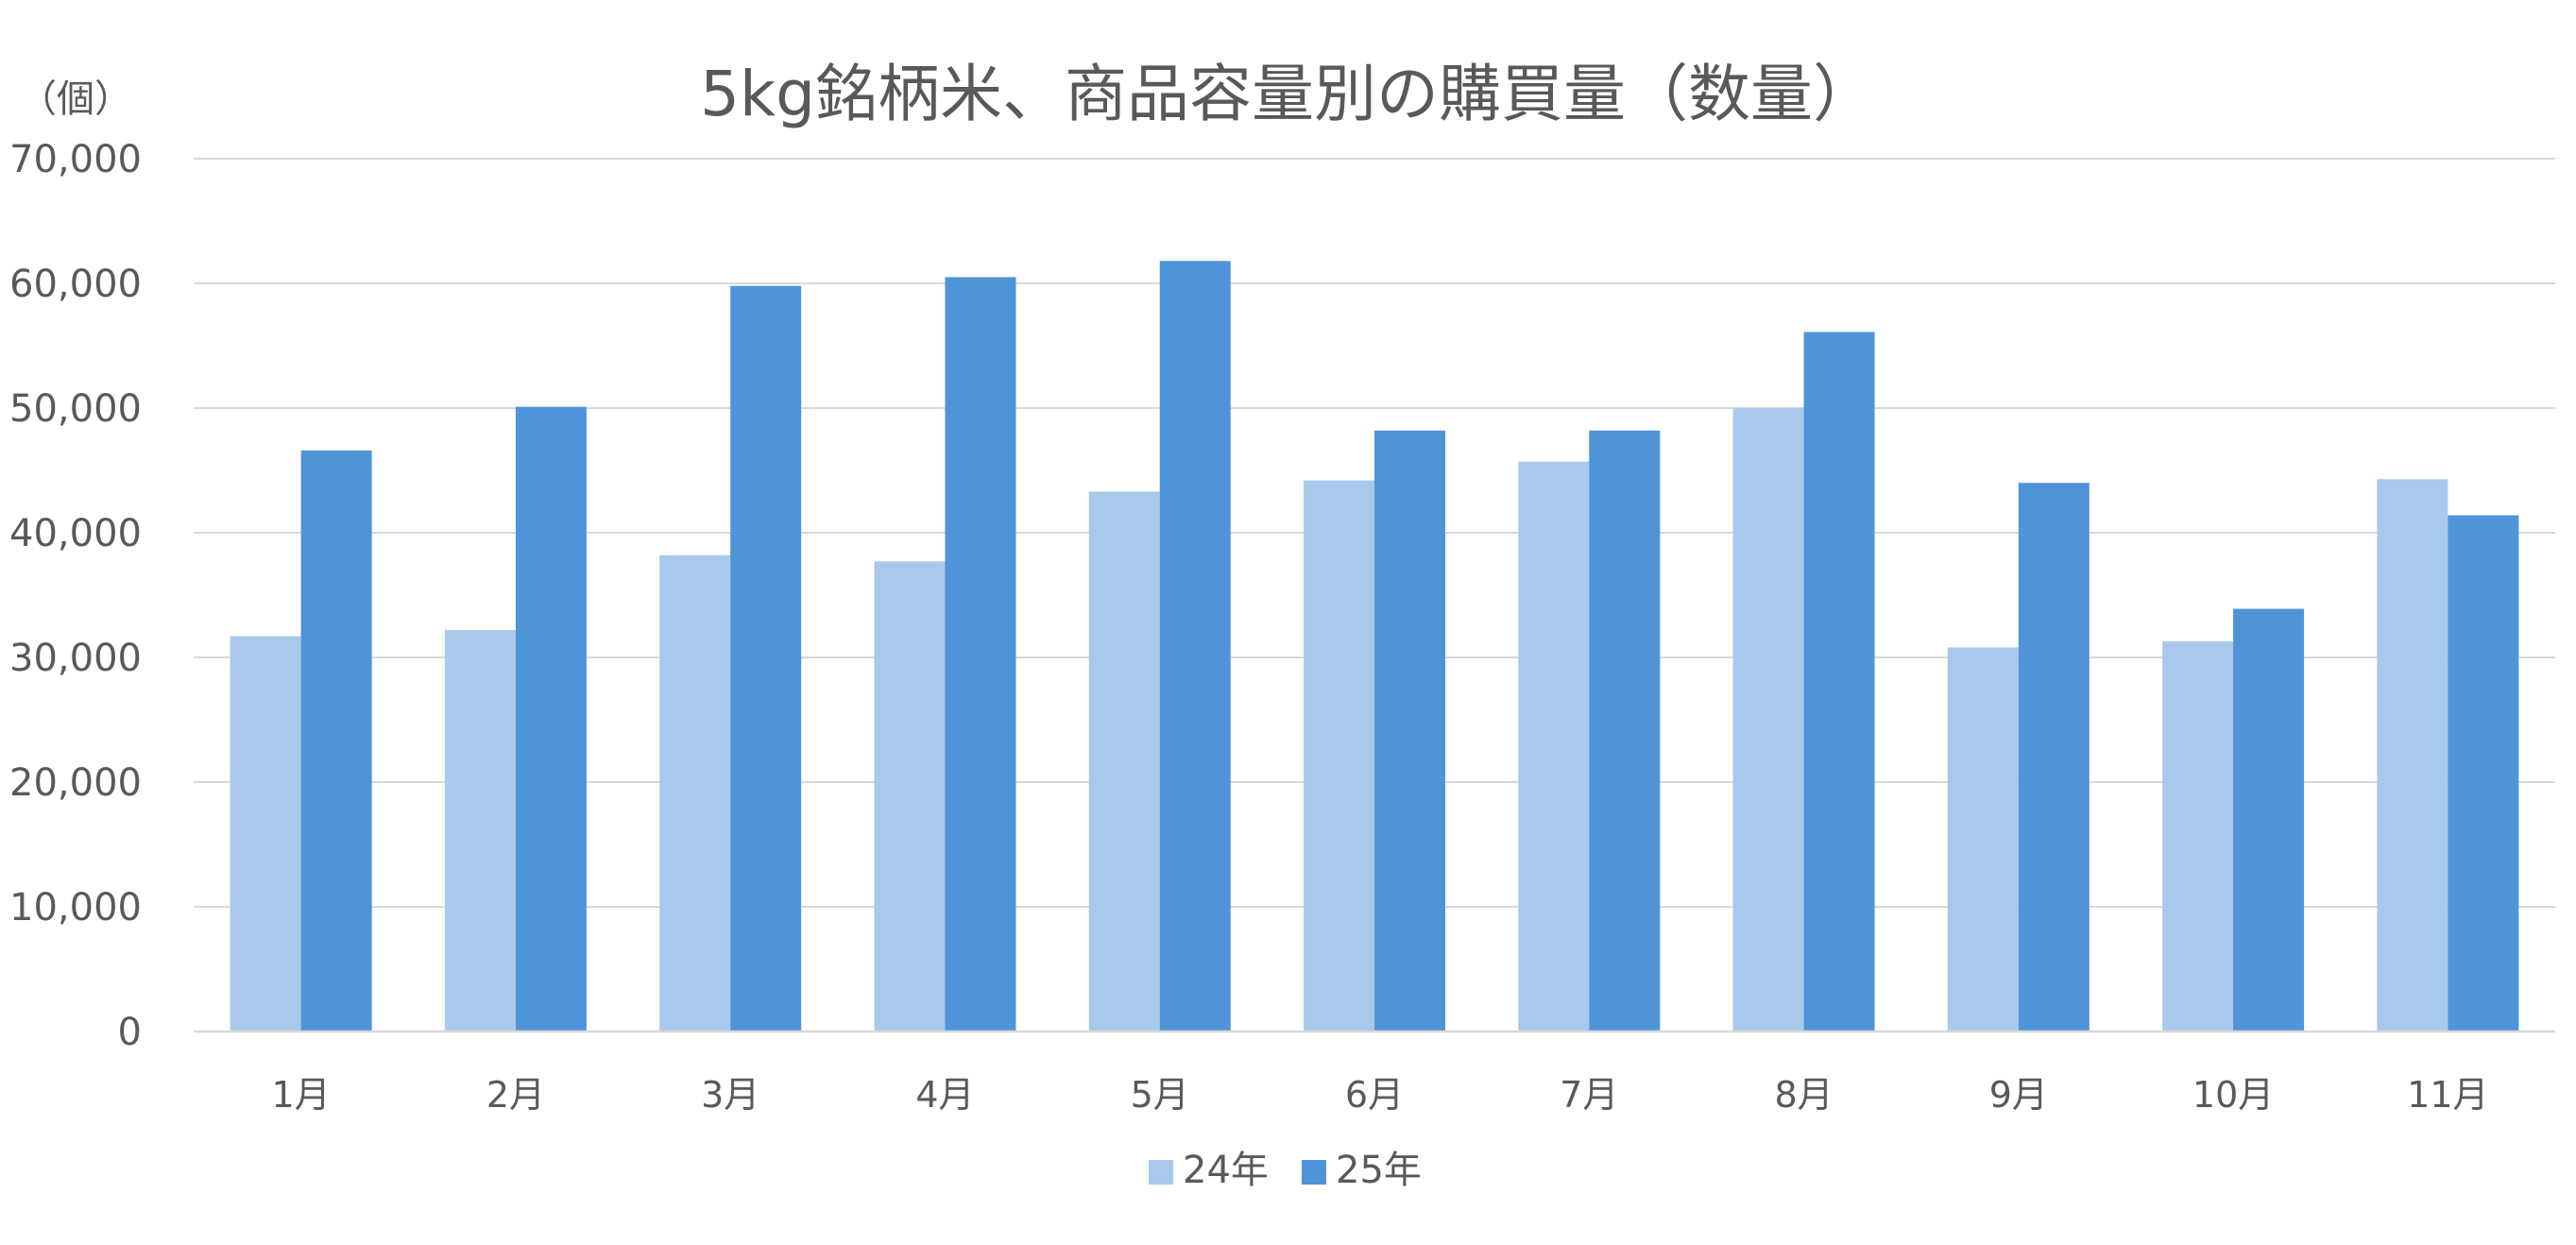  Describe the element at coordinates (1804, 1095) in the screenshot. I see `x-tick-label: 8月` at that location.